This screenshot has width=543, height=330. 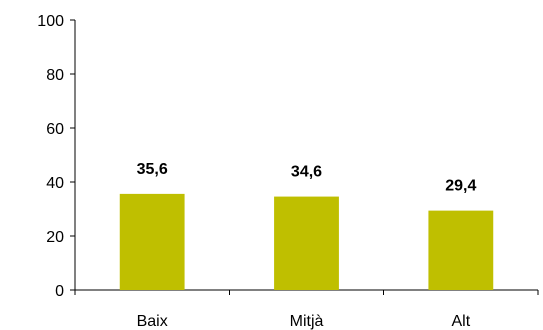 What do you see at coordinates (306, 172) in the screenshot?
I see `bar-value-label: 34,6` at bounding box center [306, 172].